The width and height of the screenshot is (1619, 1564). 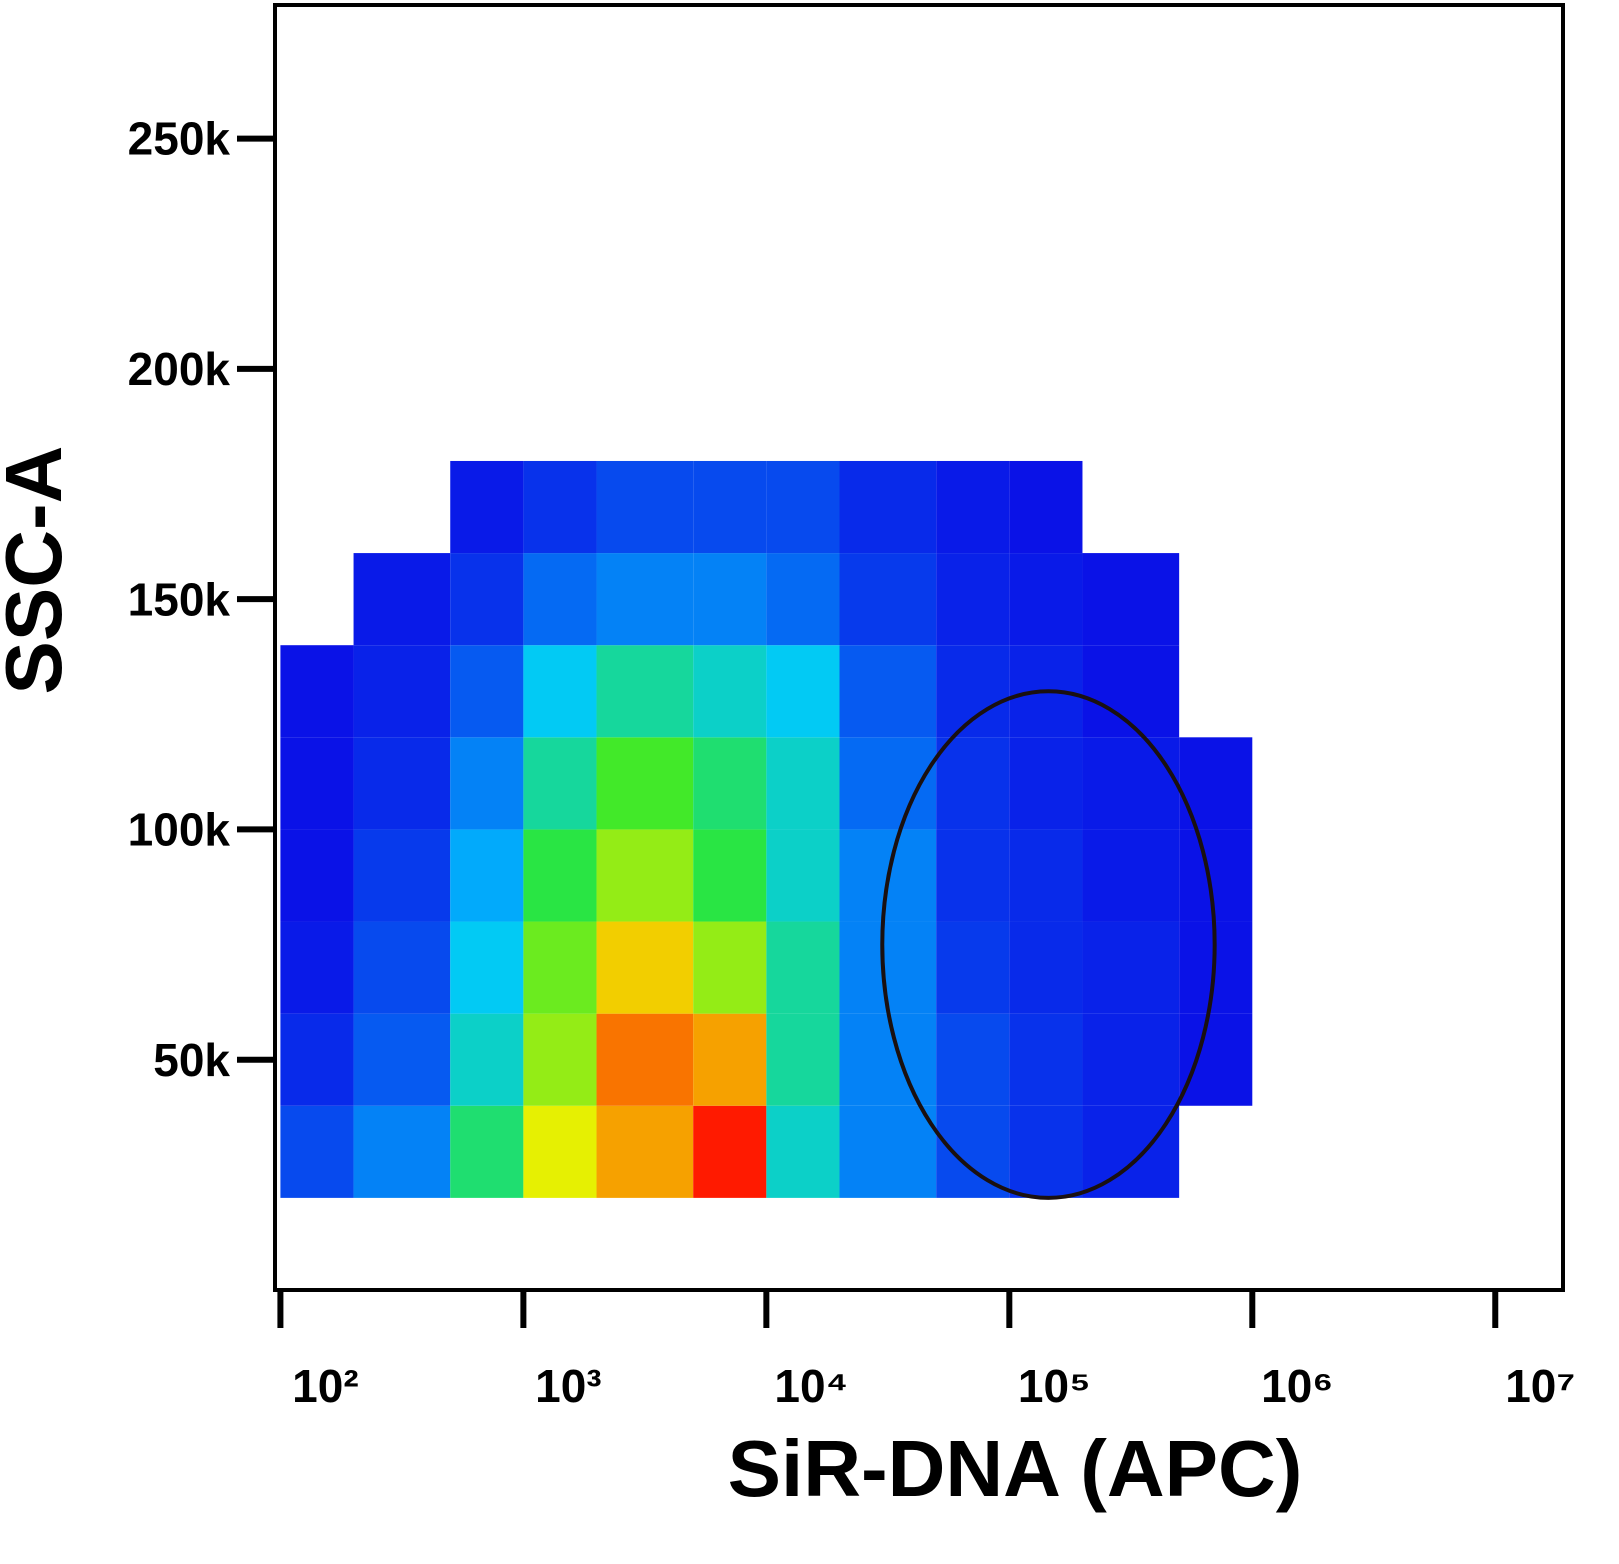 What do you see at coordinates (568, 1386) in the screenshot?
I see `x-tick-label: 10³` at bounding box center [568, 1386].